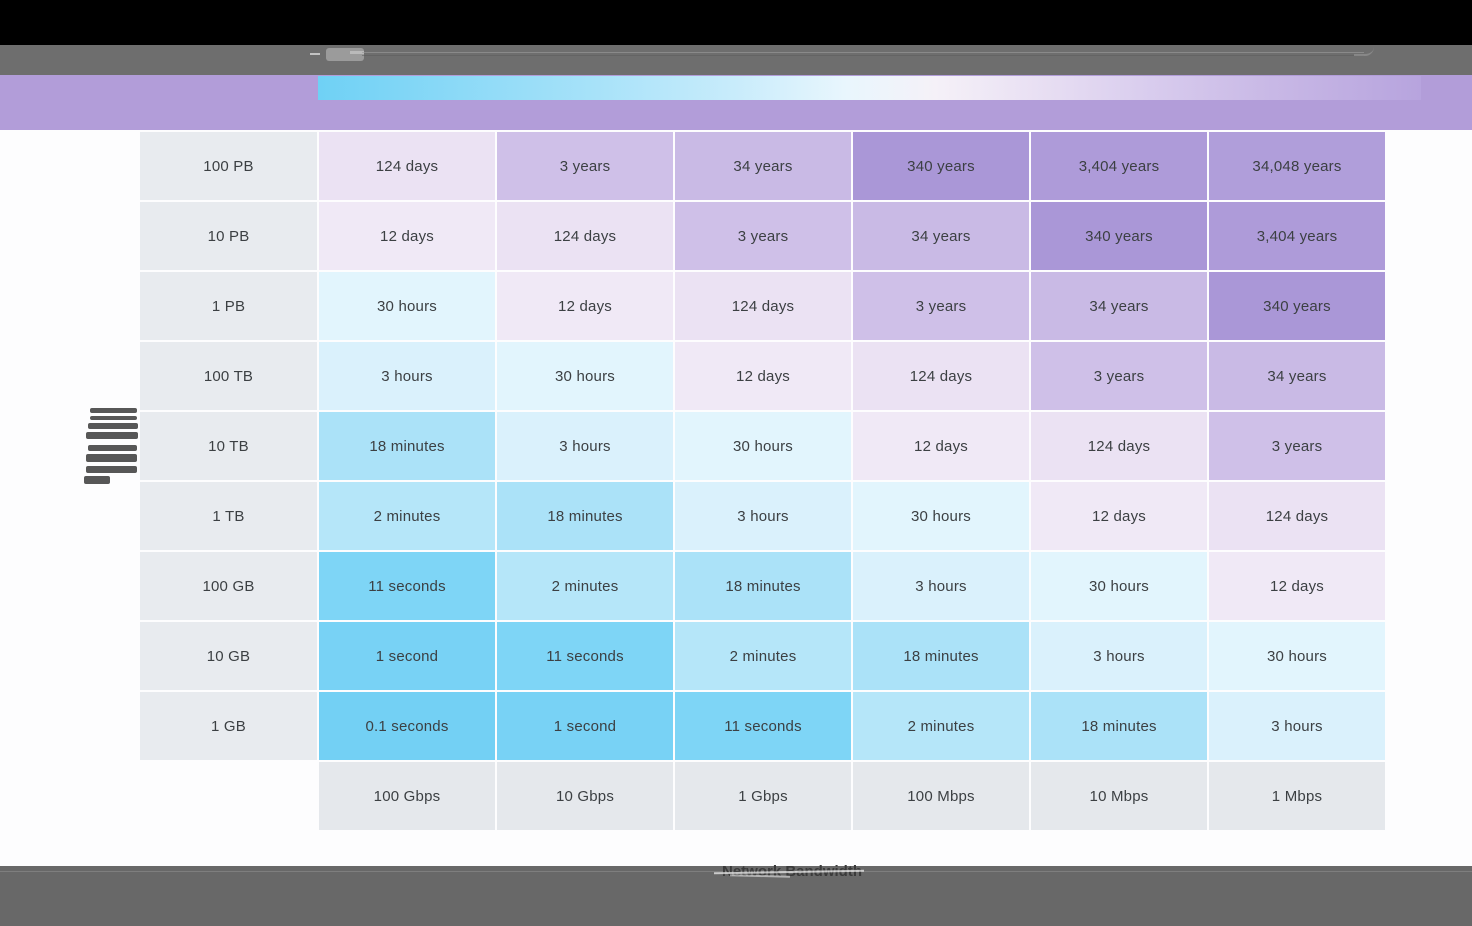 Image resolution: width=1472 pixels, height=926 pixels. I want to click on redacted-y-axis-label, so click(112, 447).